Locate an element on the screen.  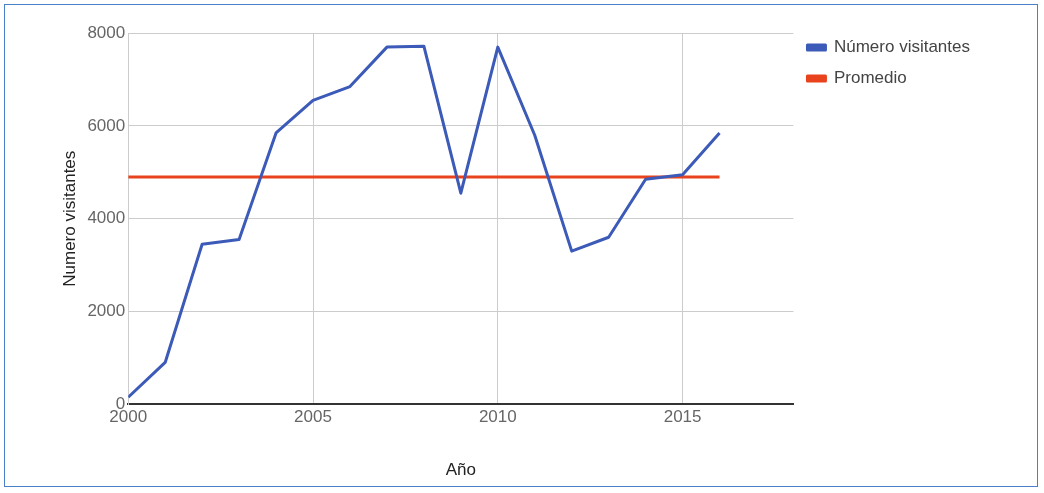
y-tick-label: 4000 is located at coordinates (106, 218).